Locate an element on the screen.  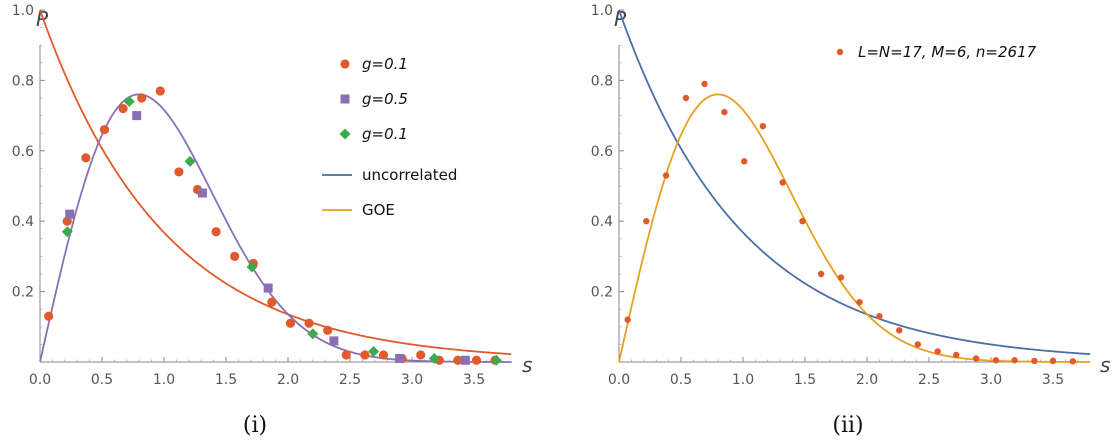
legend-label: g=0.5 is located at coordinates (385, 99).